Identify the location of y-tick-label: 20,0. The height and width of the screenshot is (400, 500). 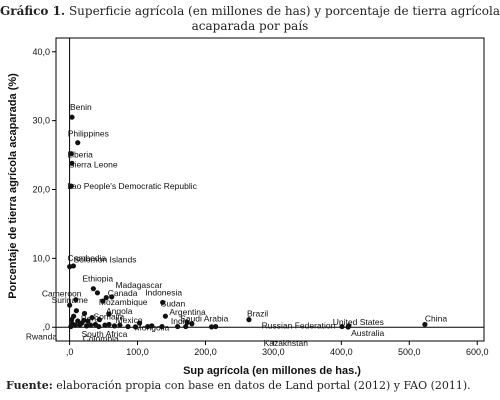
(41, 190).